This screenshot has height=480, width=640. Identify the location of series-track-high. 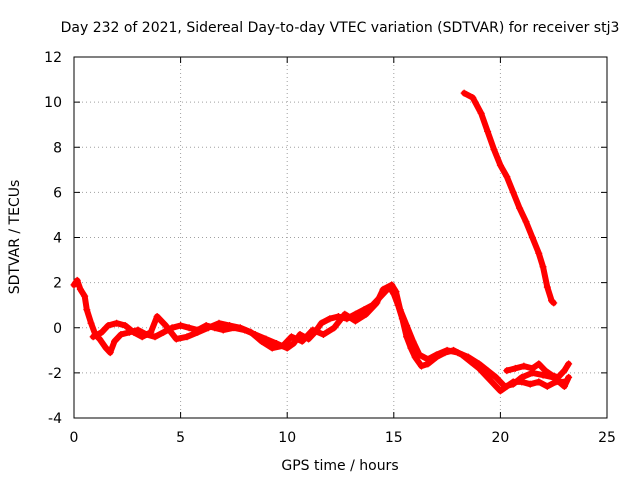
(509, 198).